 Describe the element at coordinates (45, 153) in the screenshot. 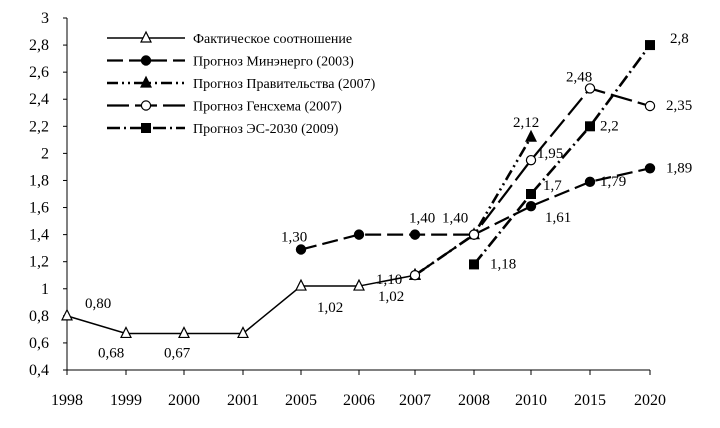

I see `y-tick-label: 2` at that location.